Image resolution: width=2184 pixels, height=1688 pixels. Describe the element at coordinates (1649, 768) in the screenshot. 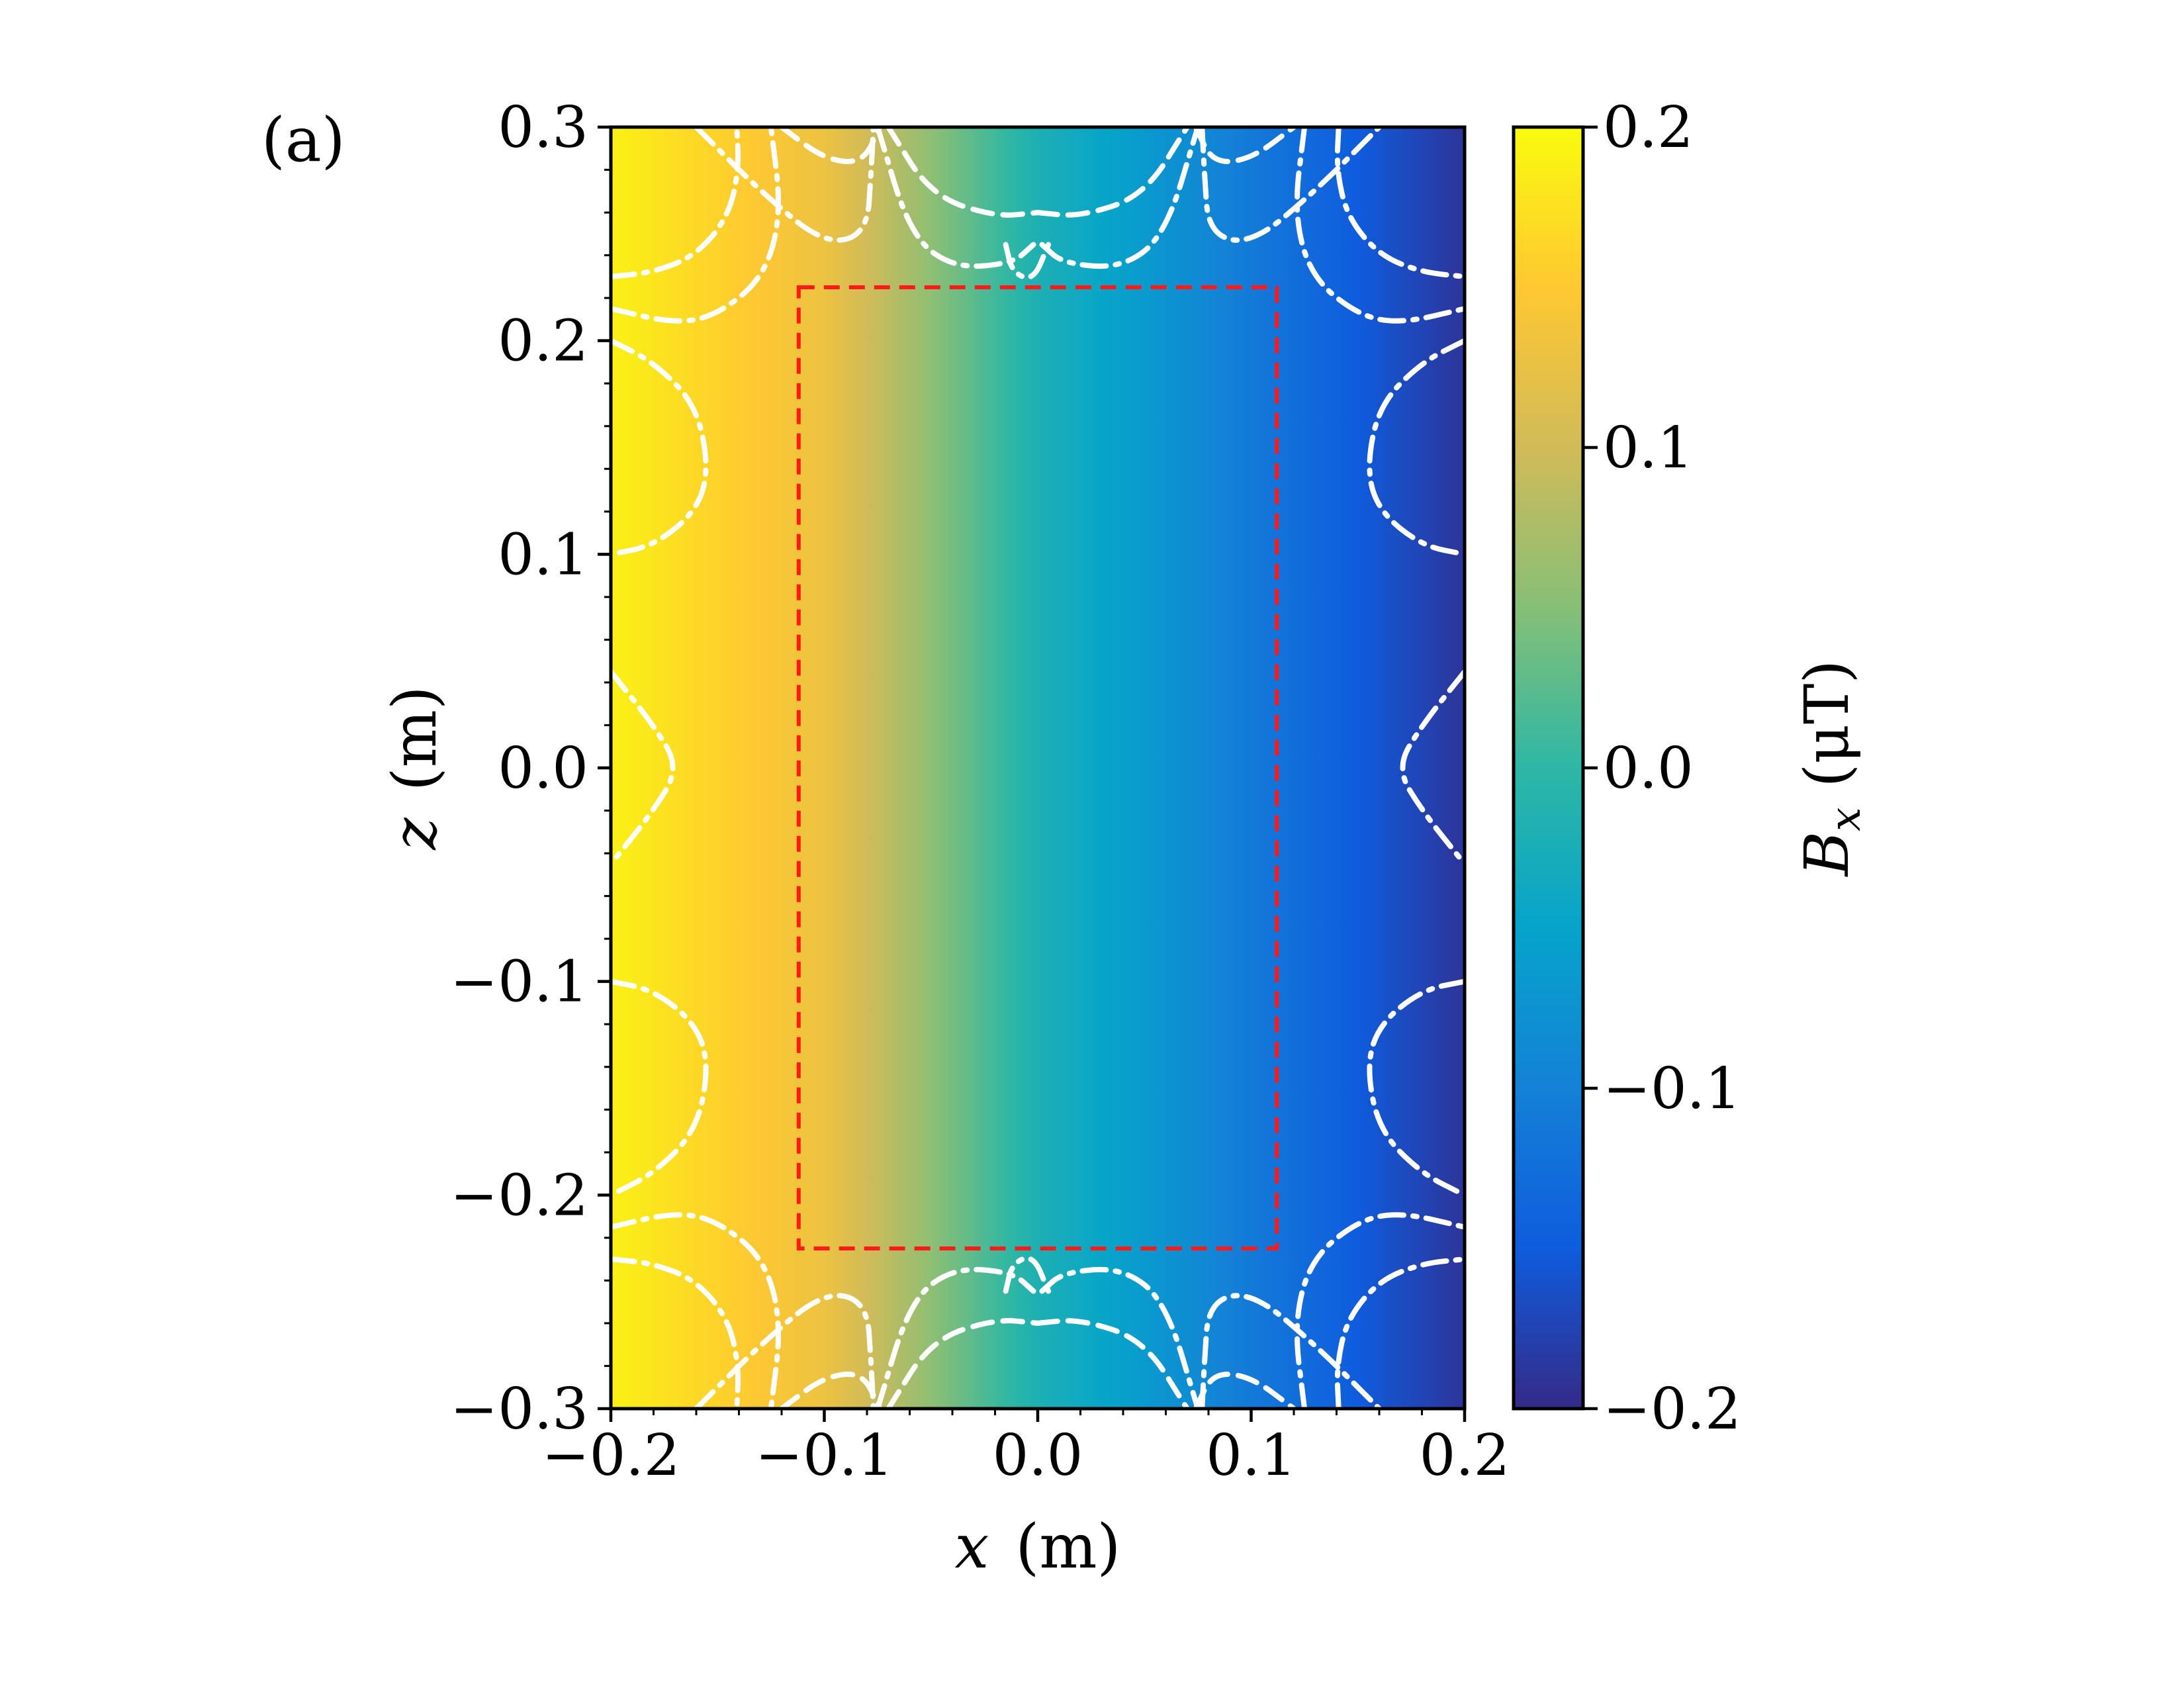

I see `colorbar-tick-label: 0.0` at that location.